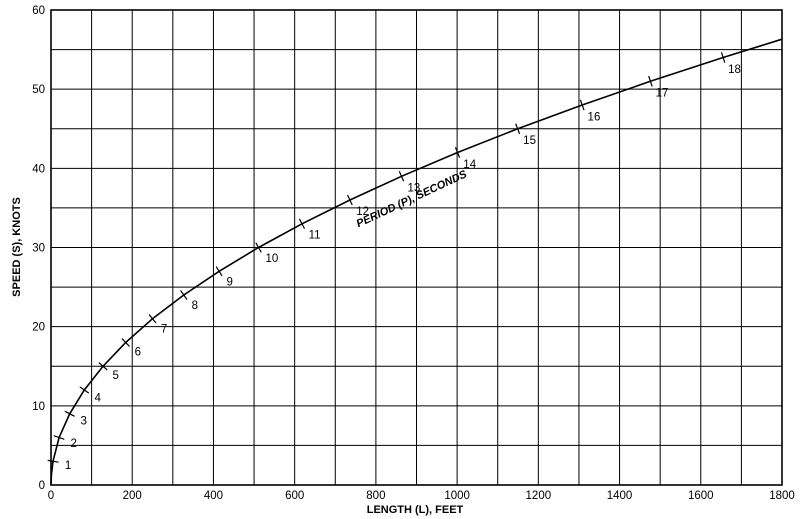 This screenshot has height=519, width=800. Describe the element at coordinates (414, 188) in the screenshot. I see `period-label: 13` at that location.